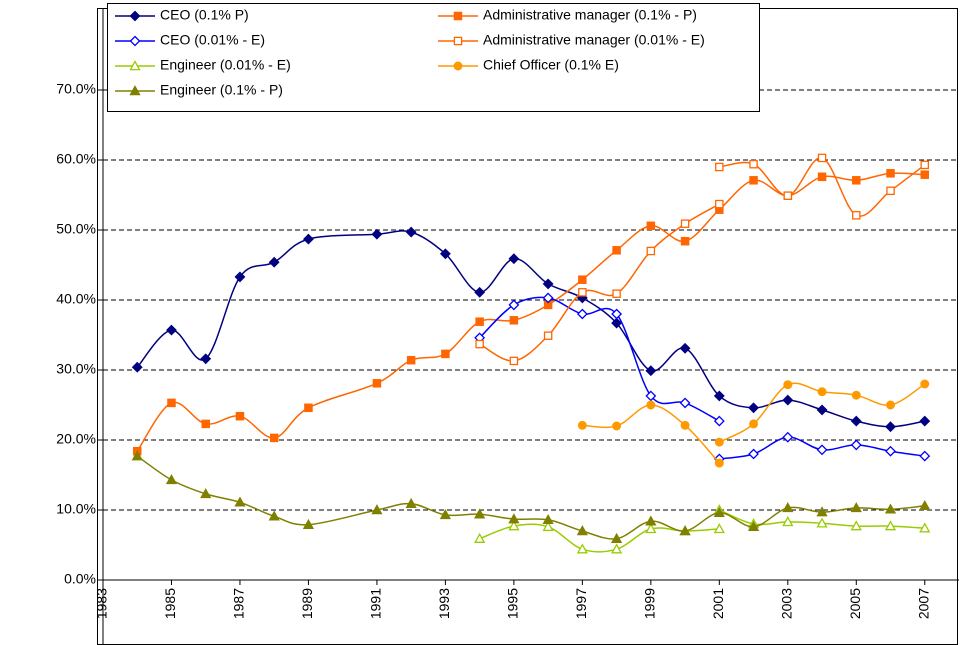  I want to click on legend-label: Chief Officer (0.1% E), so click(551, 65).